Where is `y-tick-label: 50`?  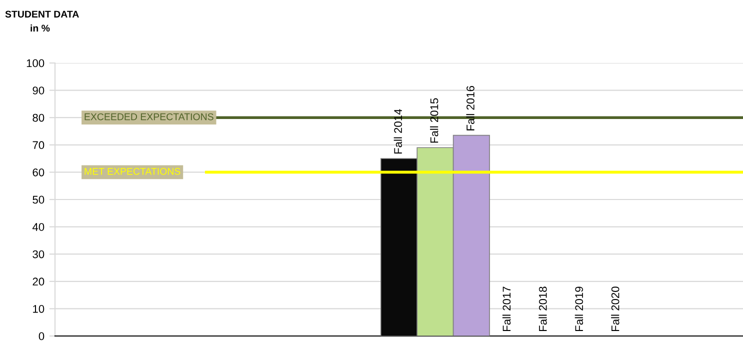 y-tick-label: 50 is located at coordinates (38, 200).